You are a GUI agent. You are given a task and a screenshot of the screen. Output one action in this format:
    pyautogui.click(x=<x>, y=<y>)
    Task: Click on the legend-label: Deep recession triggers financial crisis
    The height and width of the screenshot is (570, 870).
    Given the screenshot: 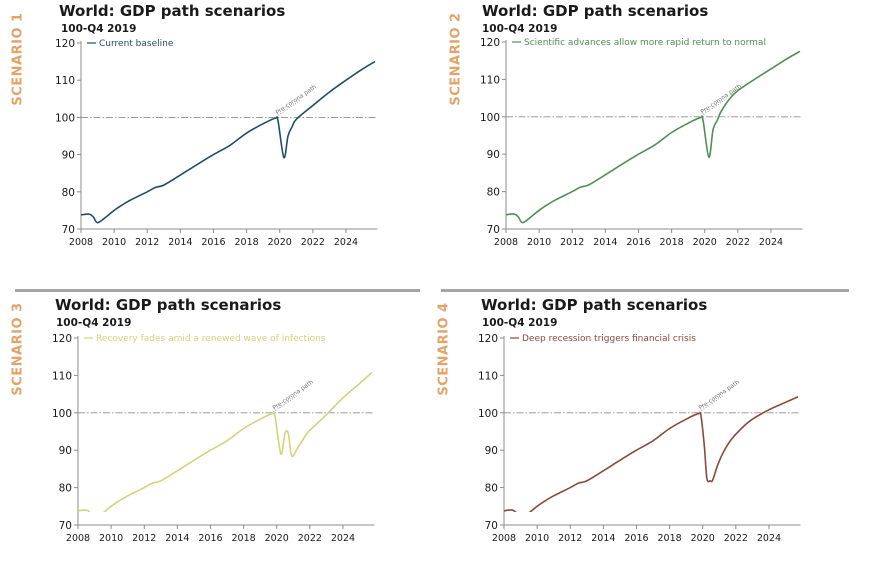 What is the action you would take?
    pyautogui.click(x=609, y=339)
    